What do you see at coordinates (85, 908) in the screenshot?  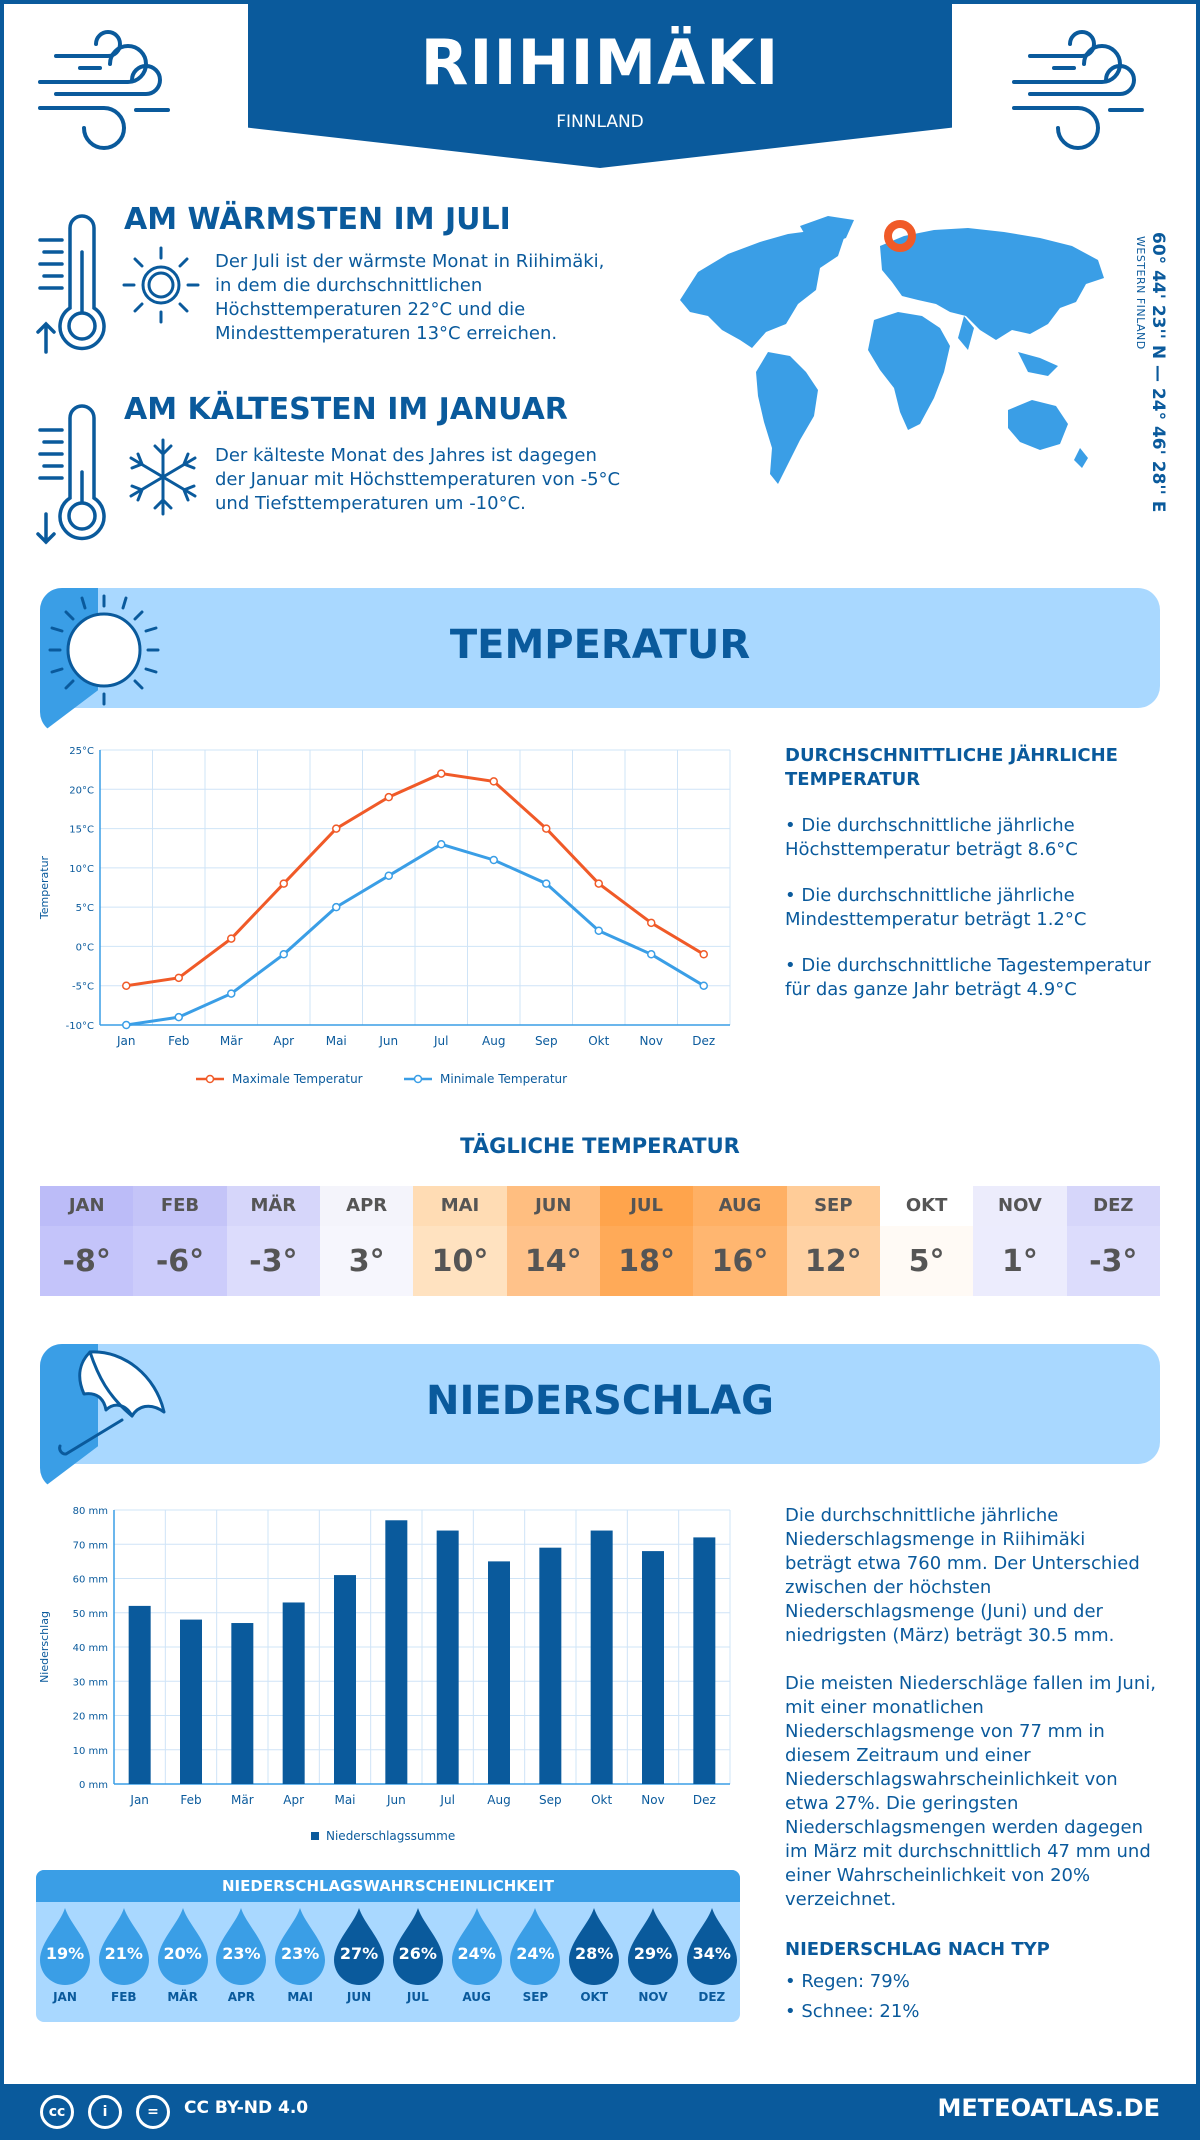 I see `y-tick-label: 5°C` at bounding box center [85, 908].